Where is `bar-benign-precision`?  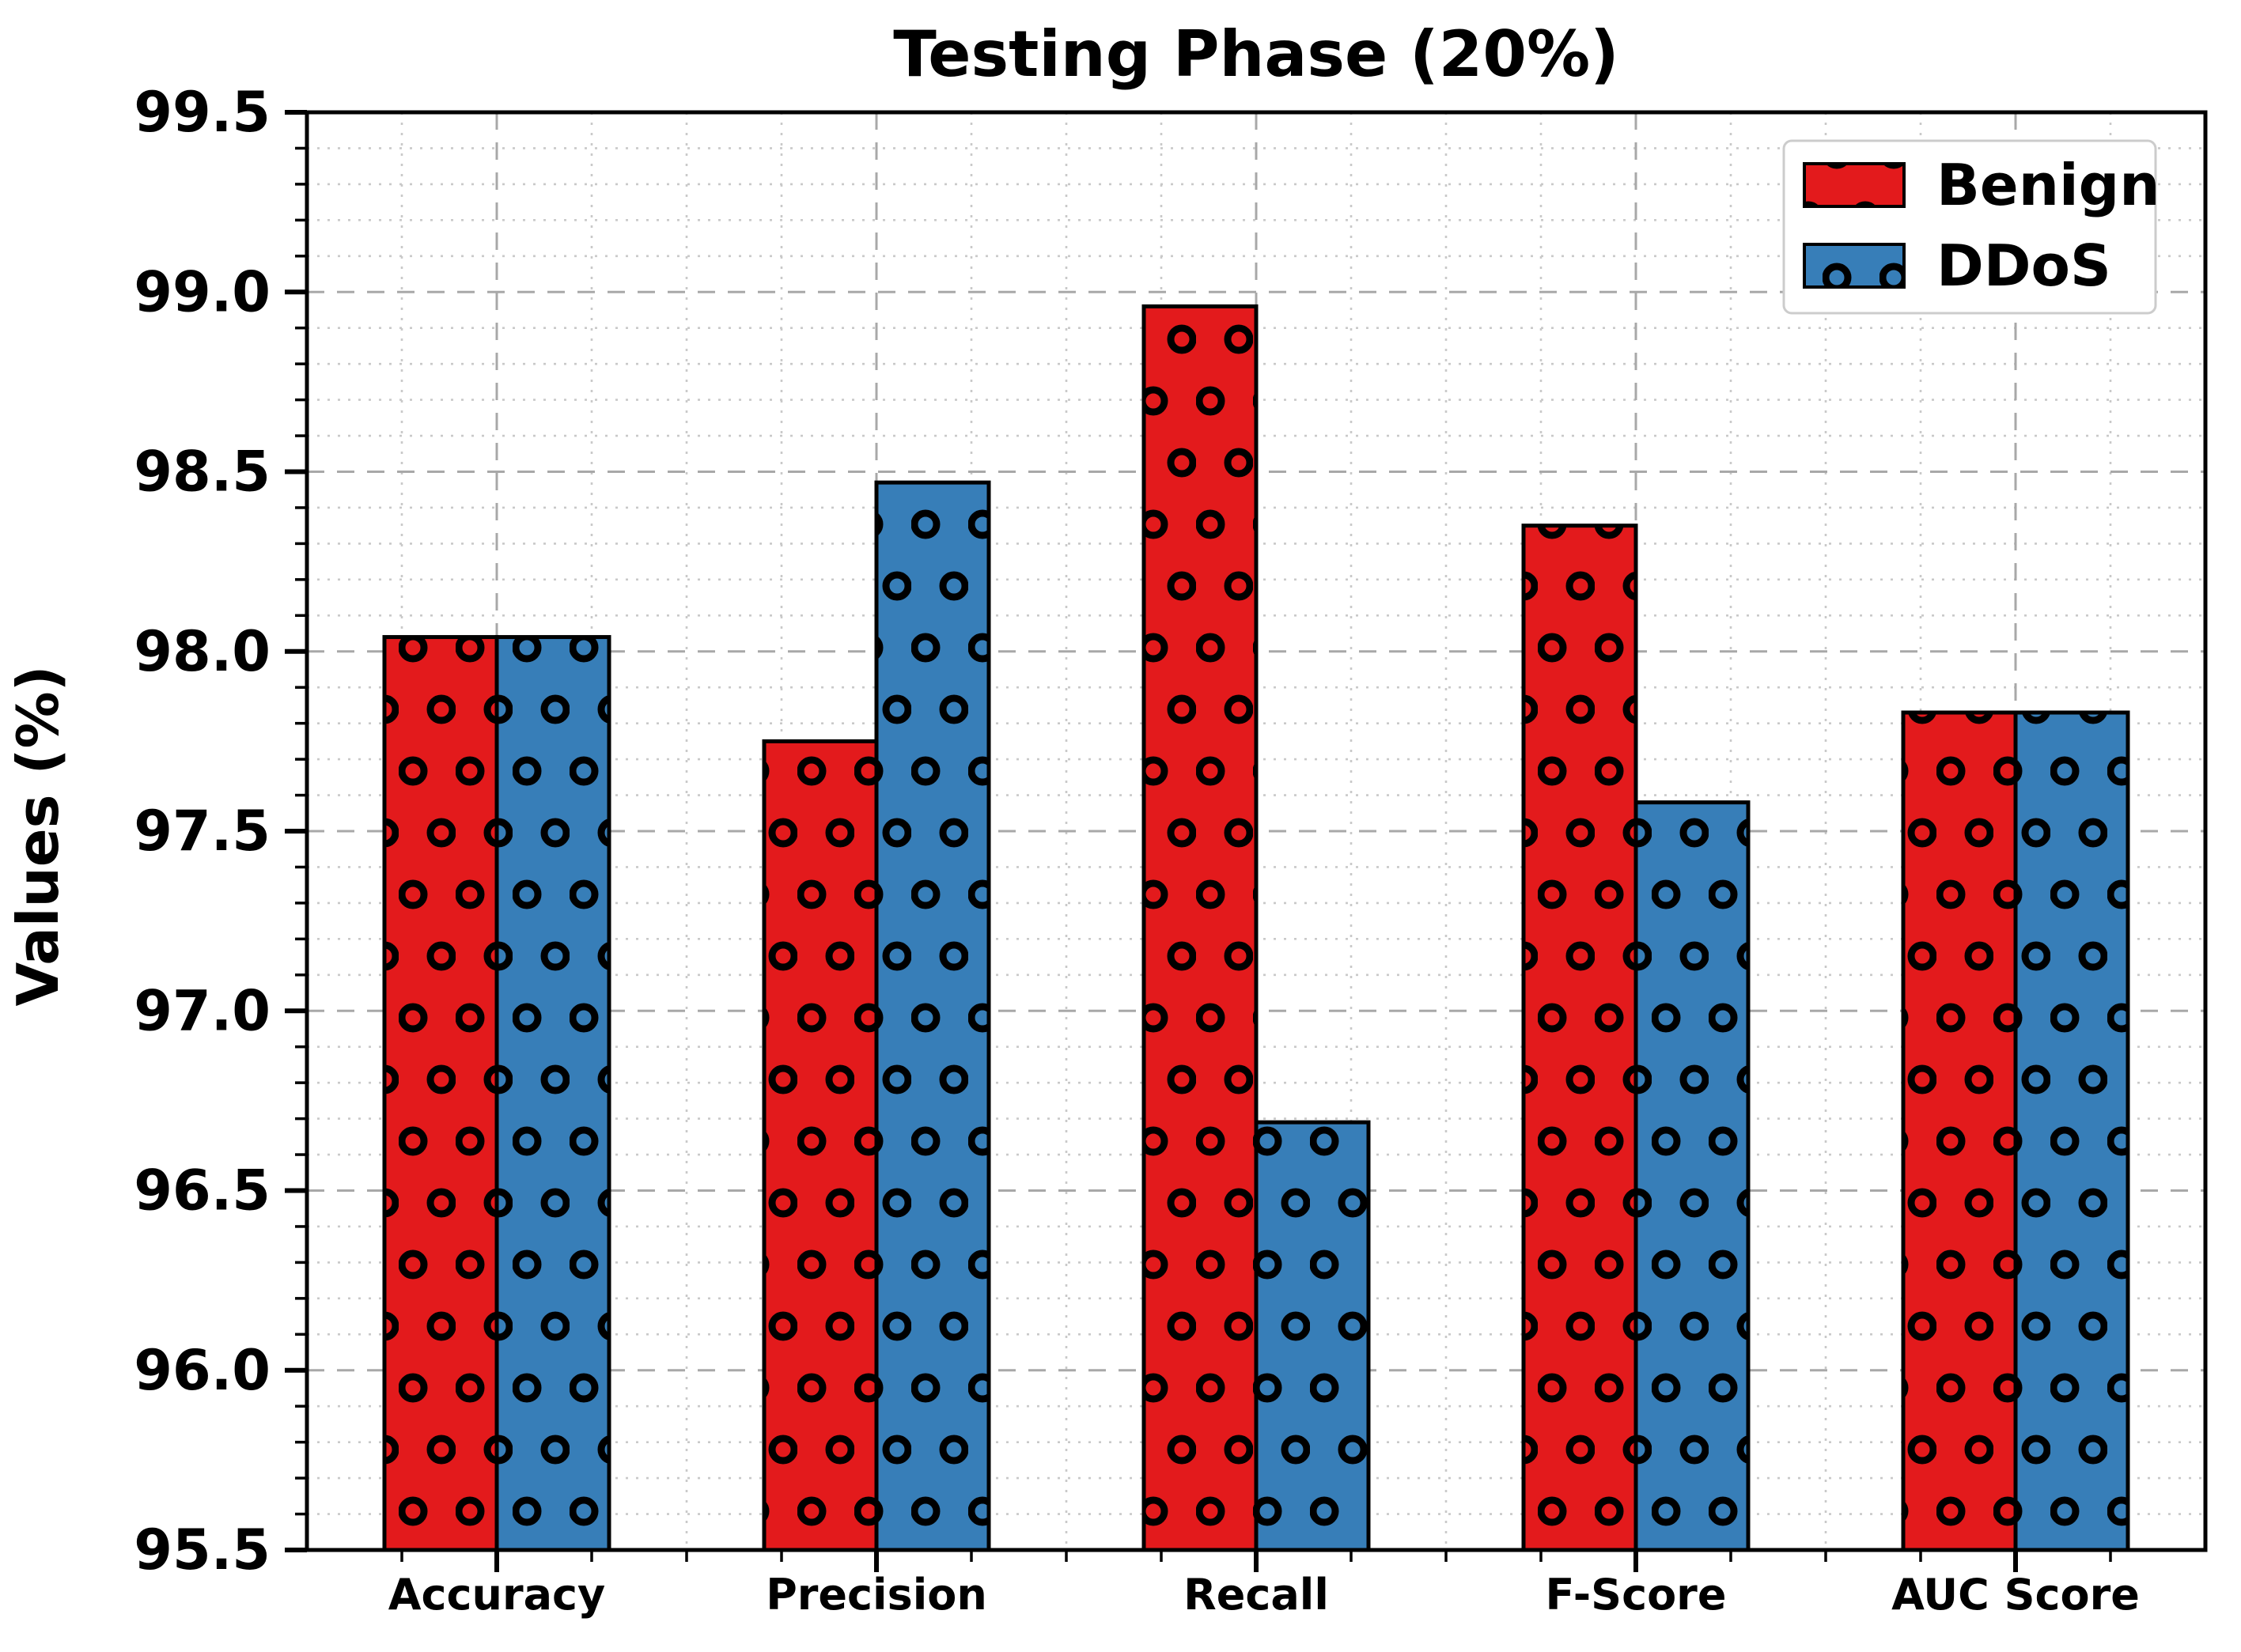
bar-benign-precision is located at coordinates (821, 1145).